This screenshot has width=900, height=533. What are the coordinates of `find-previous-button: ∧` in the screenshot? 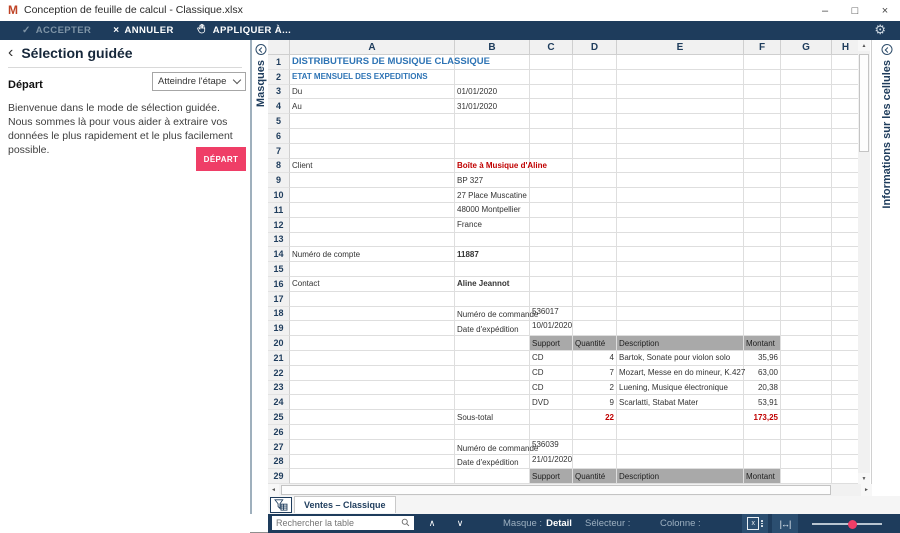 It's located at (432, 523).